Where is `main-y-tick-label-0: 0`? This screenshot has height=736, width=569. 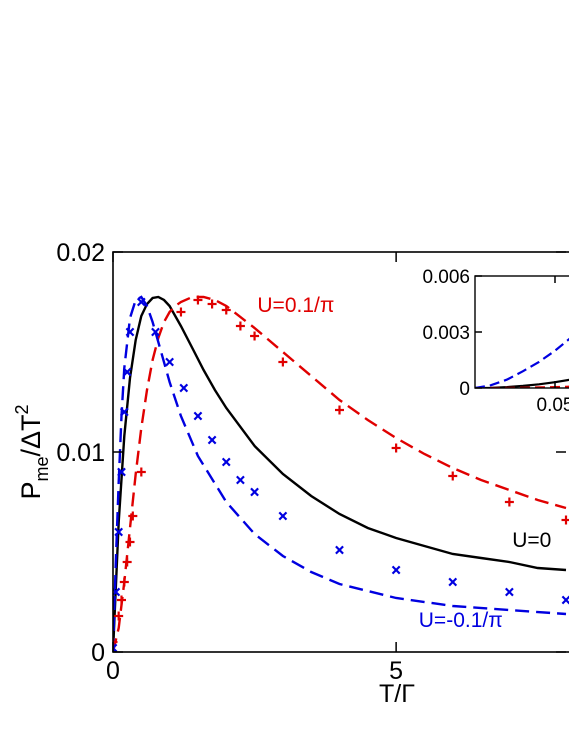 main-y-tick-label-0: 0 is located at coordinates (98, 653).